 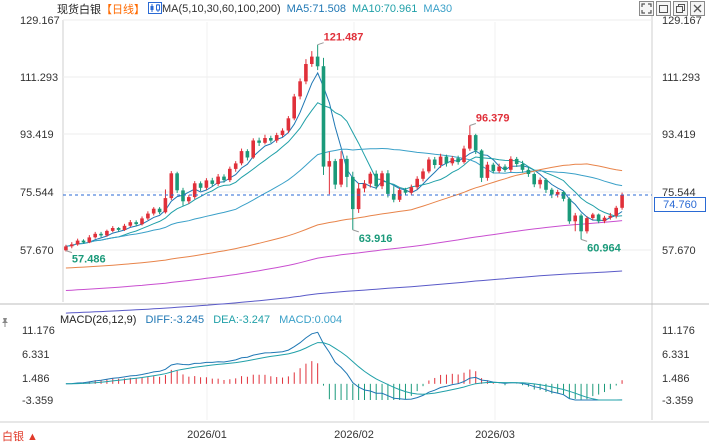 I want to click on annotation-label: 57.486, so click(x=89, y=260).